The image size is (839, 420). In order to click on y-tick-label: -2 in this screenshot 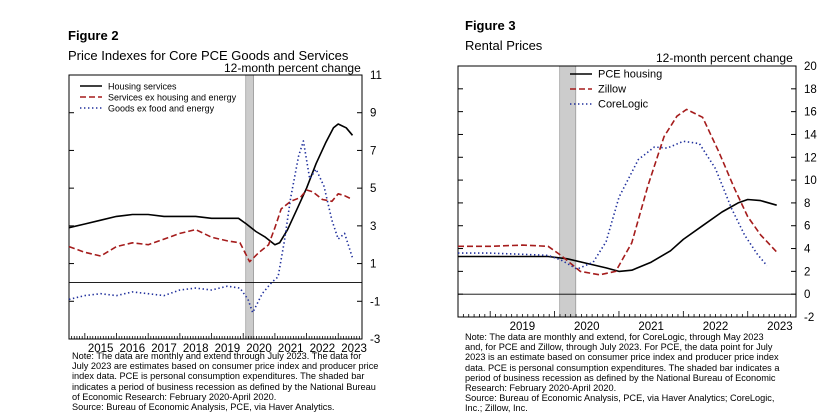, I will do `click(809, 318)`.